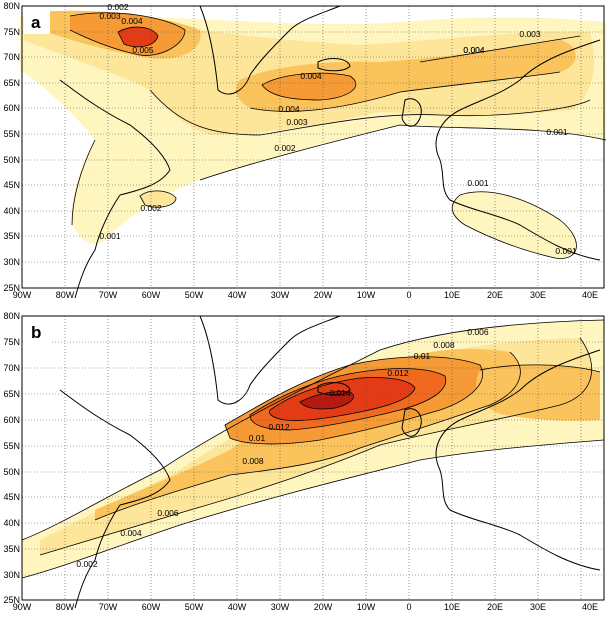 Image resolution: width=608 pixels, height=618 pixels. Describe the element at coordinates (65, 607) in the screenshot. I see `lon-tick-b: 80W` at that location.